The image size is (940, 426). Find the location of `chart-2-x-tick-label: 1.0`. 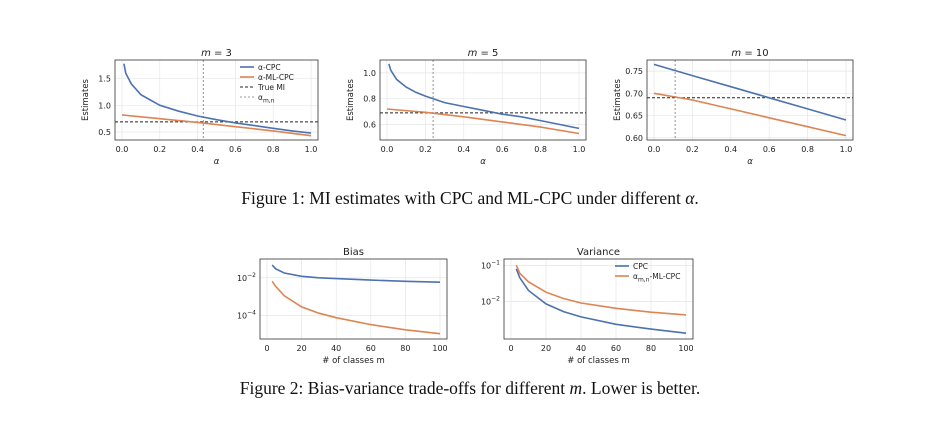

chart-2-x-tick-label: 1.0 is located at coordinates (579, 149).